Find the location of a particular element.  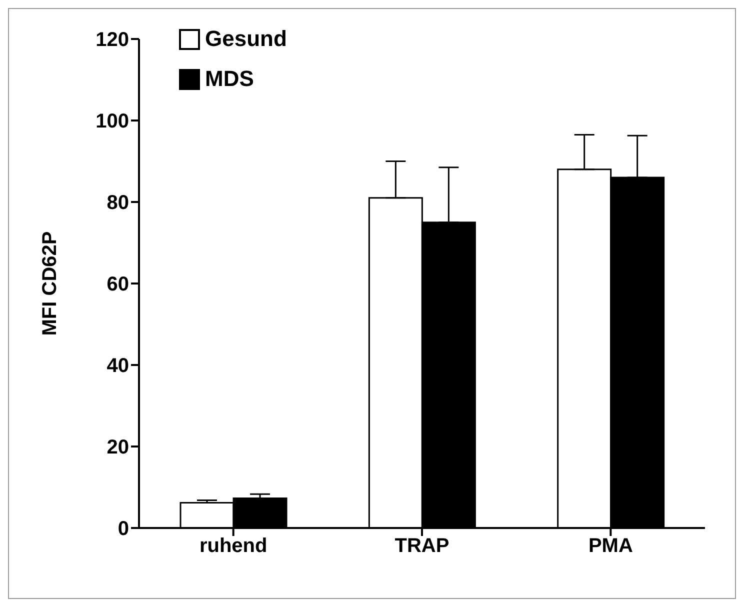

x-tick-label: ruhend is located at coordinates (233, 546).